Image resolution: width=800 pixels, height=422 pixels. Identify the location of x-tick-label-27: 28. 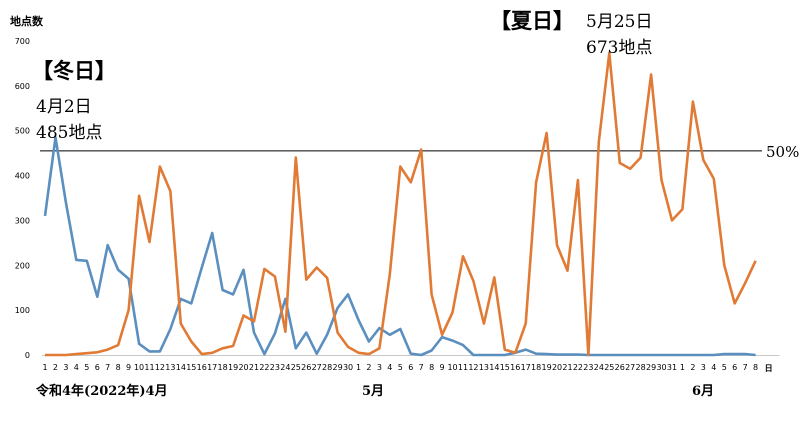
(327, 367).